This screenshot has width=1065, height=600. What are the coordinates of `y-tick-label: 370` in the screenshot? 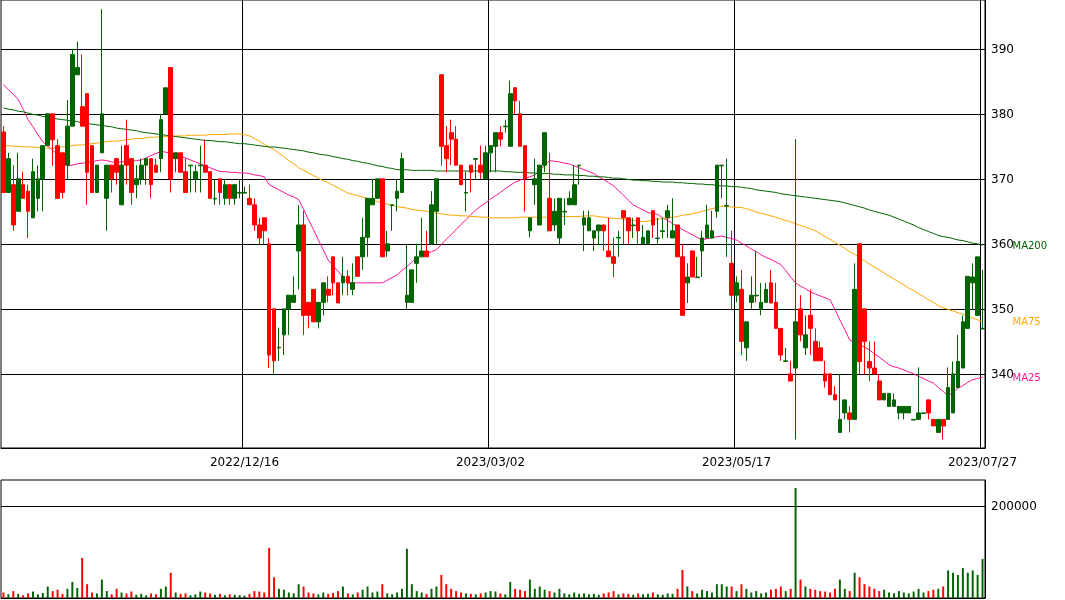 It's located at (1002, 178).